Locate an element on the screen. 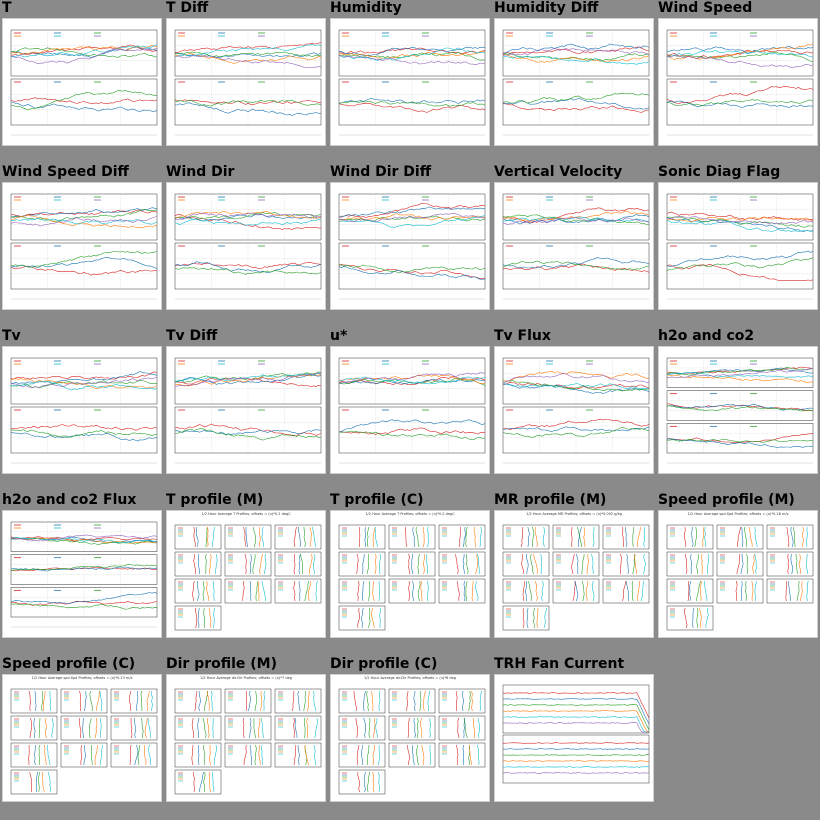 The width and height of the screenshot is (820, 820). plot-tile: Wind Dir is located at coordinates (246, 246).